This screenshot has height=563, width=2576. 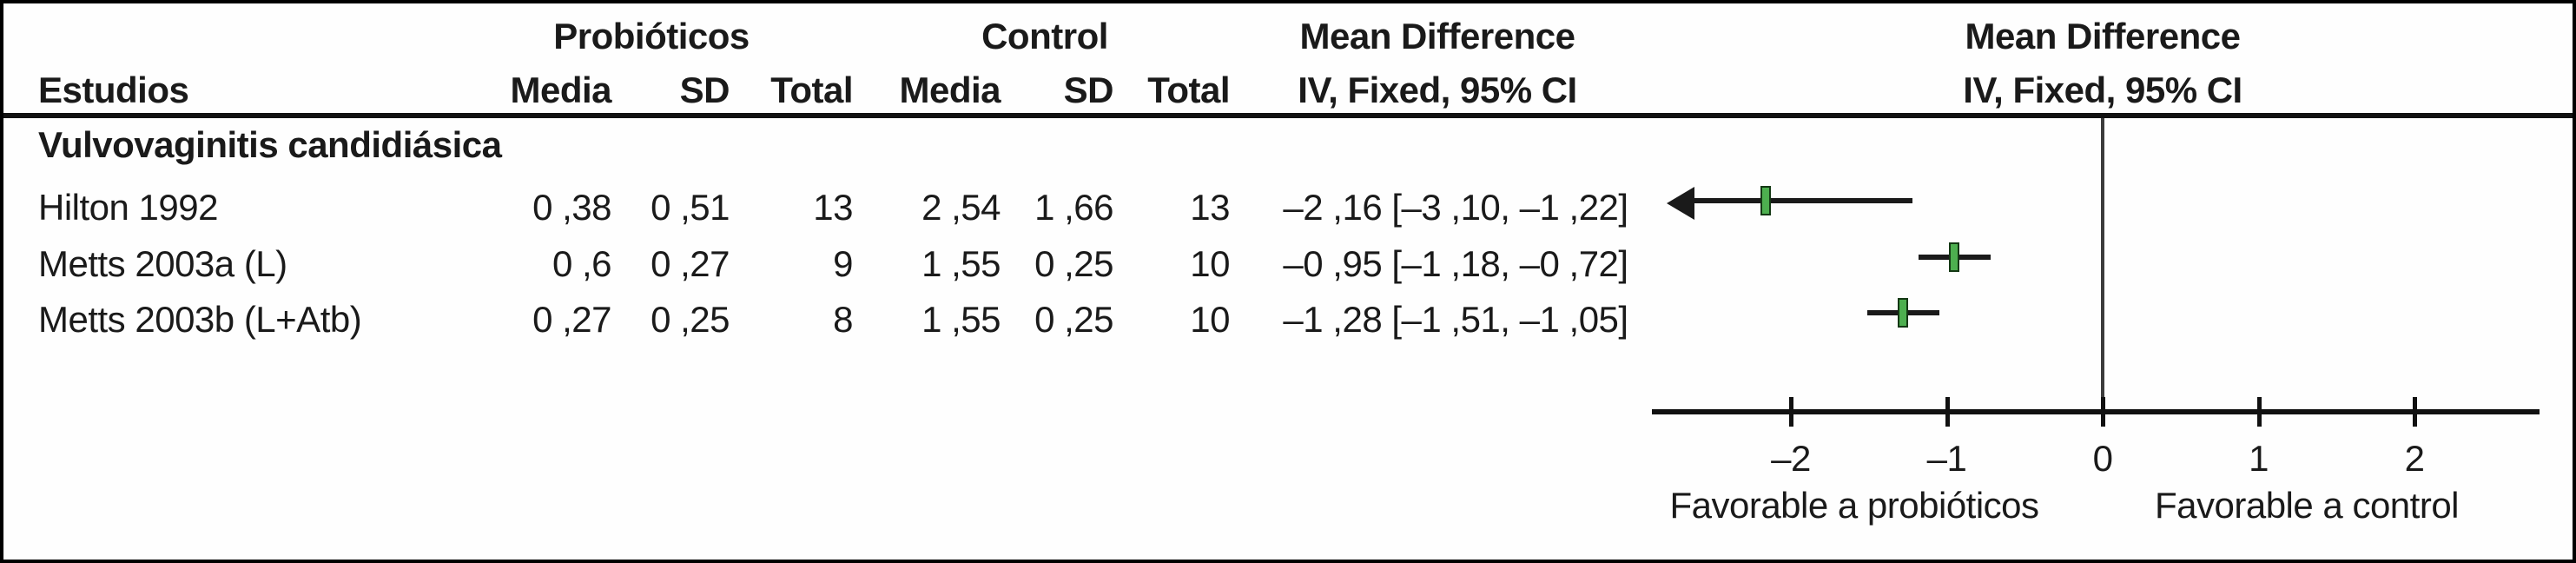 I want to click on xlabel-favors-probiotics: Favorable a probióticos, so click(x=1854, y=506).